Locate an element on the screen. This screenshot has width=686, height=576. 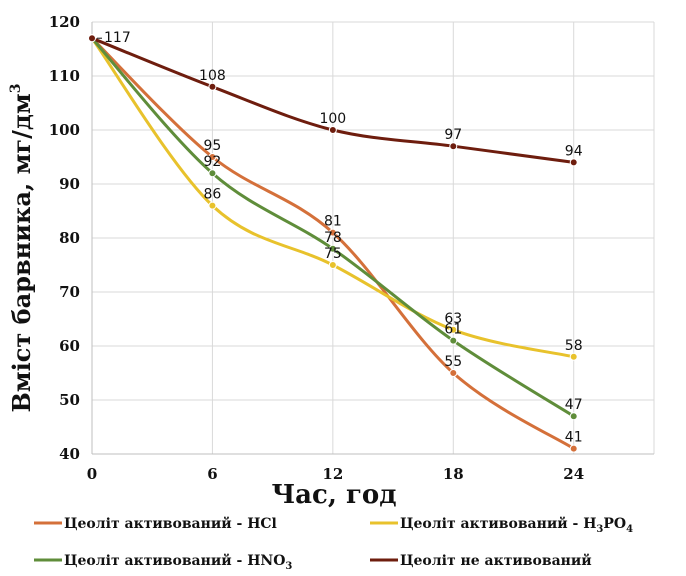
y-tick-label-70: 70 is located at coordinates (69, 292).